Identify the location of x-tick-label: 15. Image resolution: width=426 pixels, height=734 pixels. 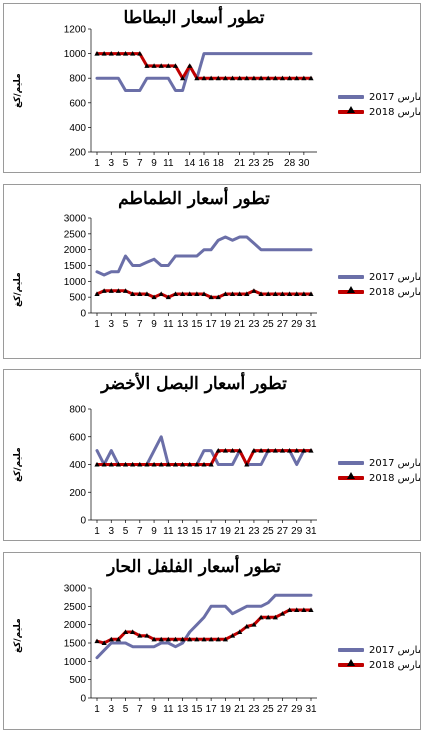
(197, 324).